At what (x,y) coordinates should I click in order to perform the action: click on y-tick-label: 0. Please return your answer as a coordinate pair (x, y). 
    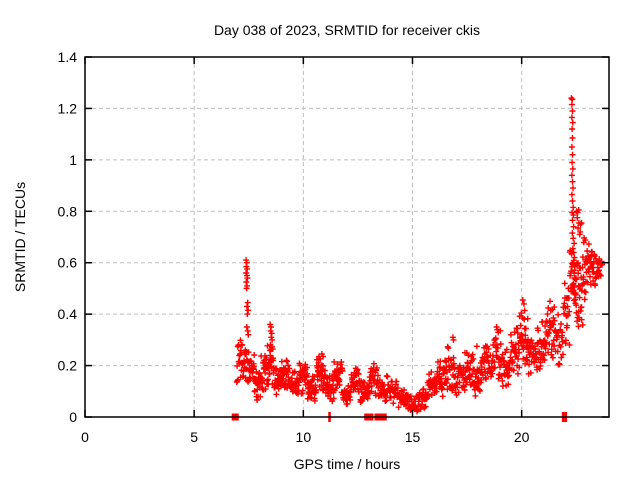
    Looking at the image, I should click on (73, 417).